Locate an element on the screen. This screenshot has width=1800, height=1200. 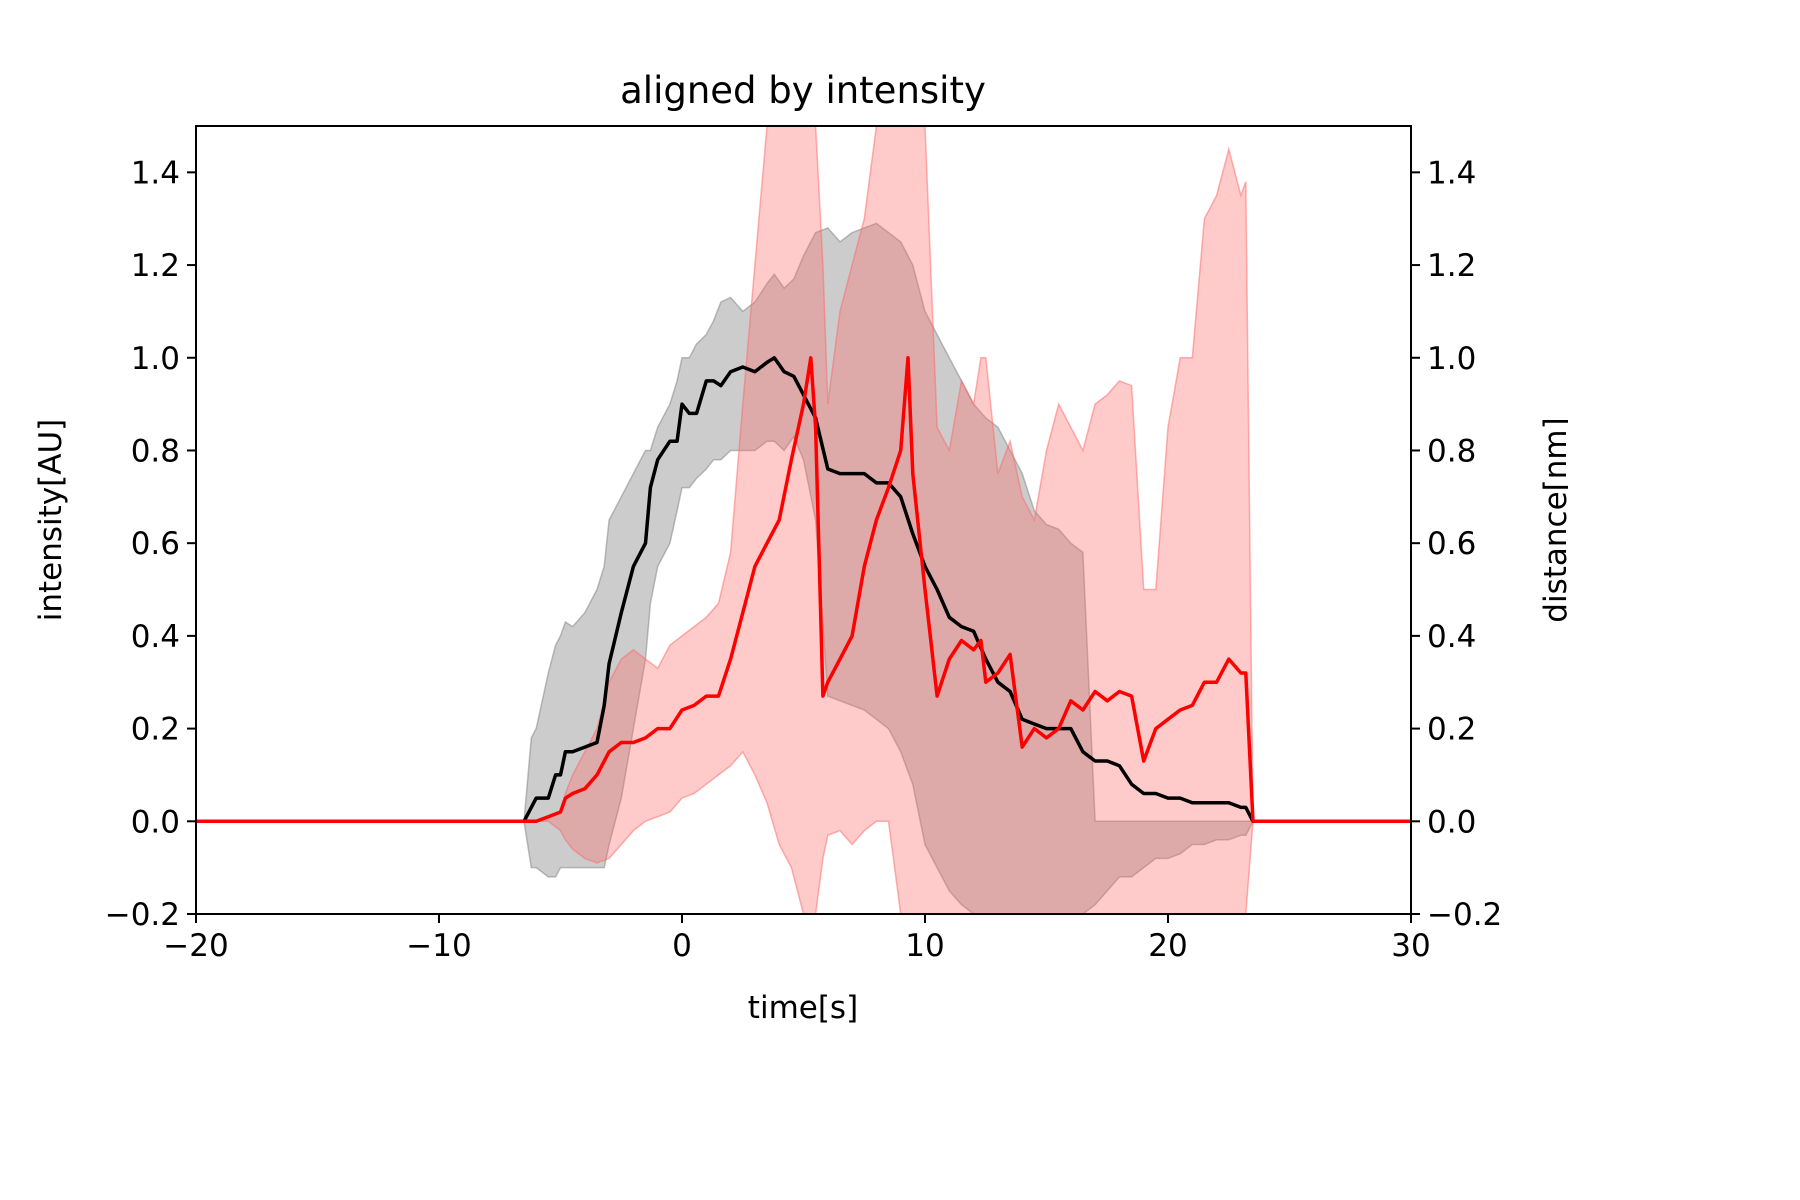
x-tick-label: 30 is located at coordinates (1410, 946).